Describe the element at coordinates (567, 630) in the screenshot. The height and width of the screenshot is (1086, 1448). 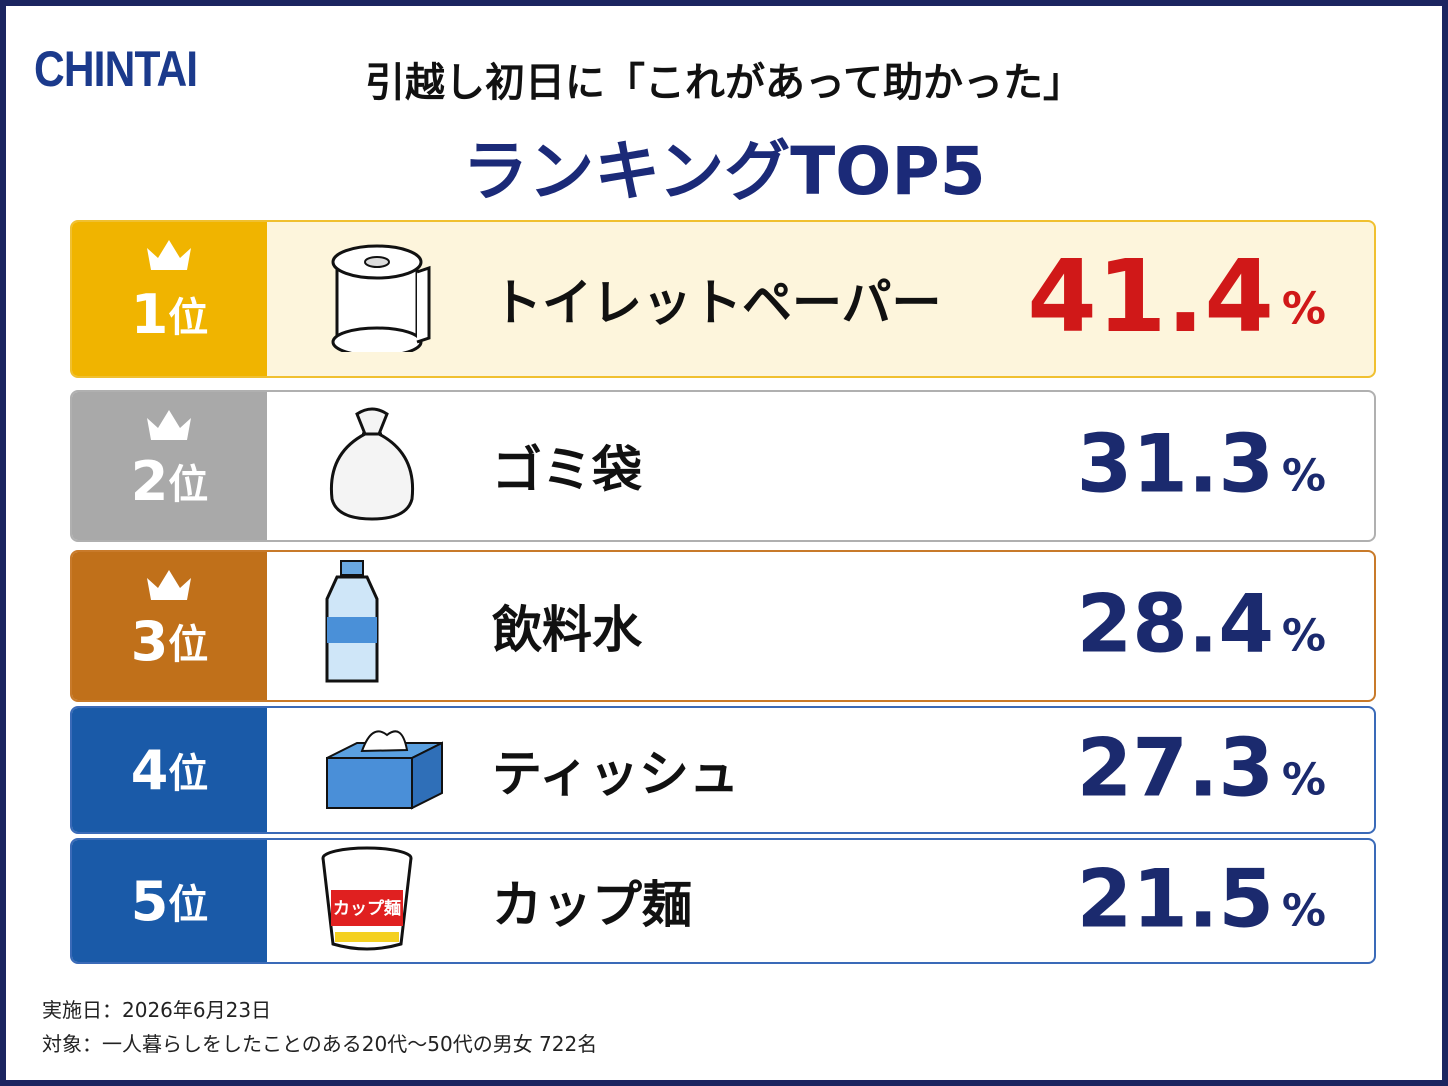
I see `item-label: 飲料水` at that location.